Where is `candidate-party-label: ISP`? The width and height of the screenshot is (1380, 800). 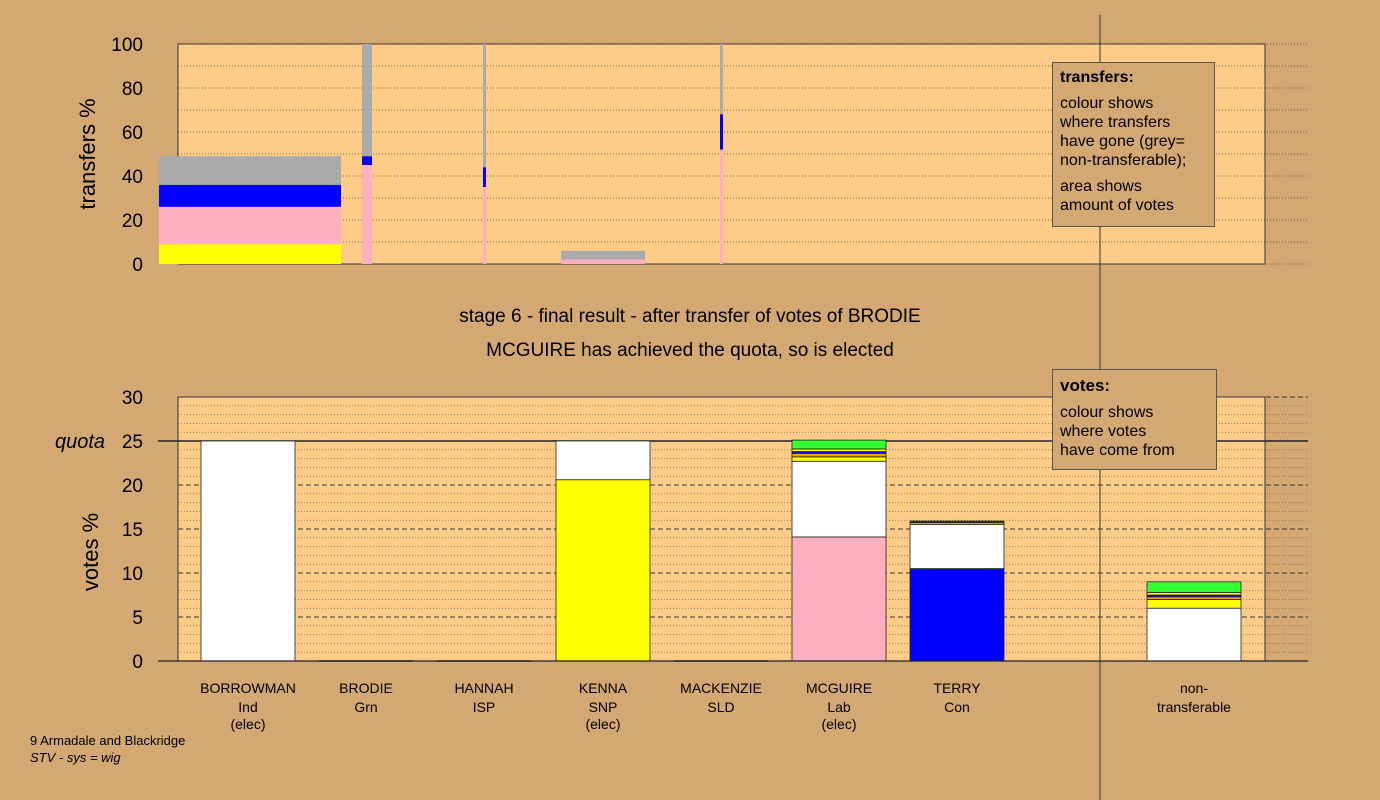
candidate-party-label: ISP is located at coordinates (484, 707).